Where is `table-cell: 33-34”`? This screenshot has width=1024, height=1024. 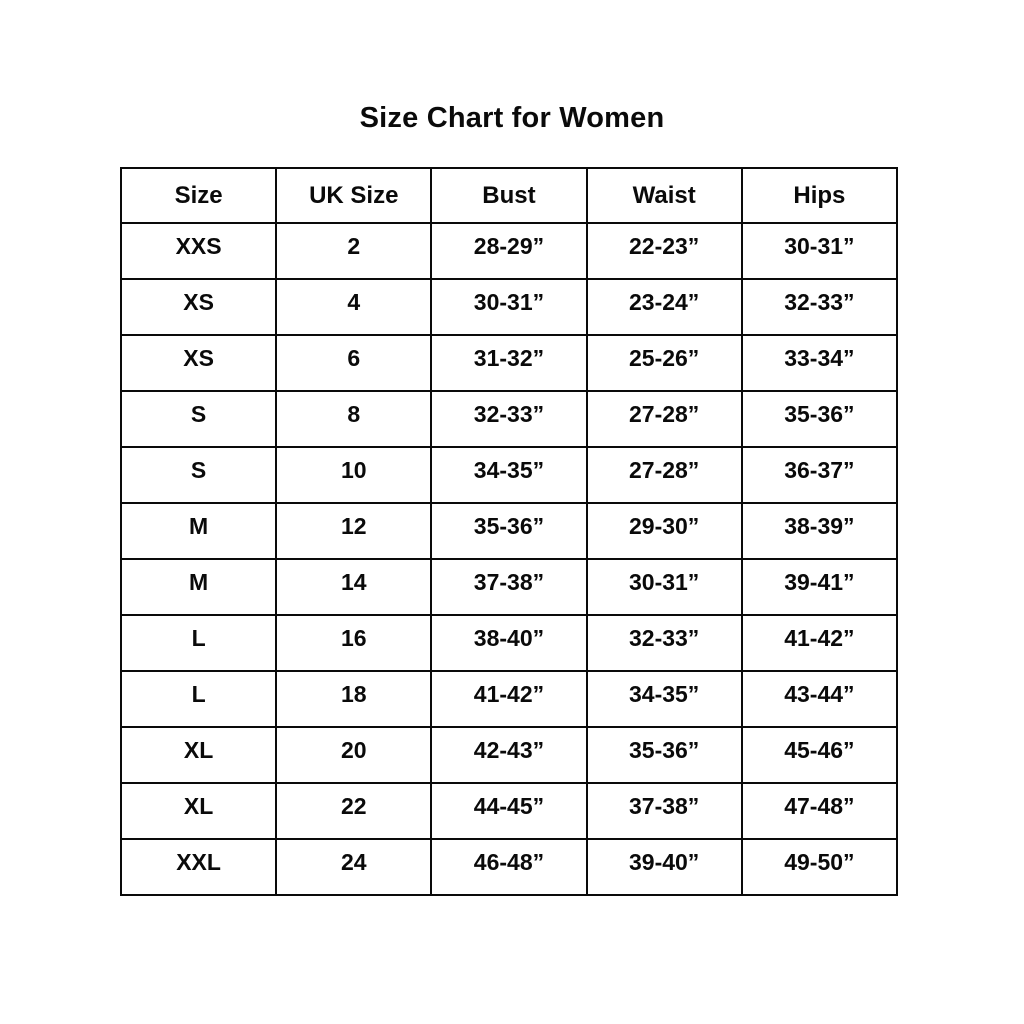 table-cell: 33-34” is located at coordinates (819, 363).